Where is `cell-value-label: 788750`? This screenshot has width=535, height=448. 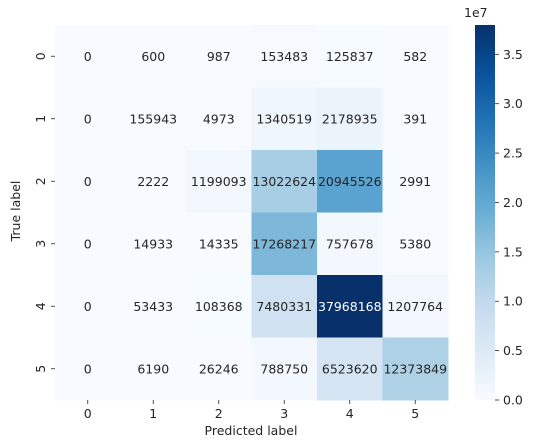 cell-value-label: 788750 is located at coordinates (284, 368).